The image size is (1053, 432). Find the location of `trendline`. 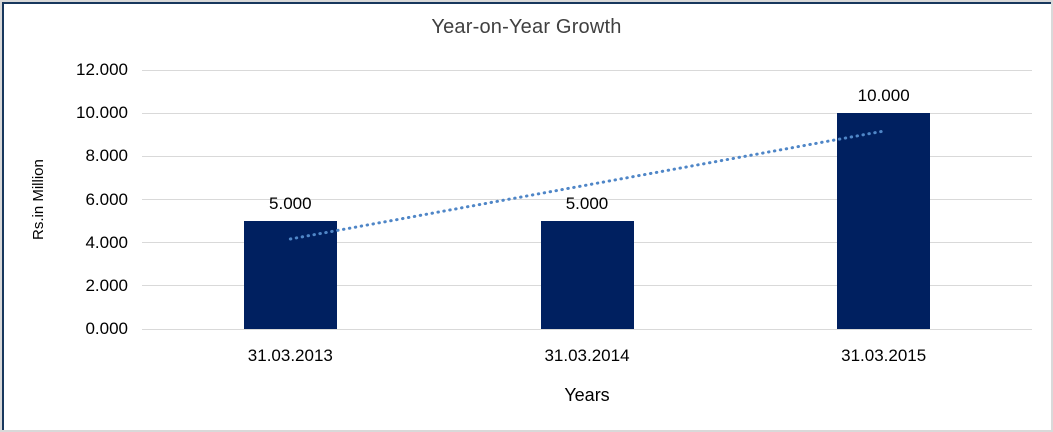

trendline is located at coordinates (587, 185).